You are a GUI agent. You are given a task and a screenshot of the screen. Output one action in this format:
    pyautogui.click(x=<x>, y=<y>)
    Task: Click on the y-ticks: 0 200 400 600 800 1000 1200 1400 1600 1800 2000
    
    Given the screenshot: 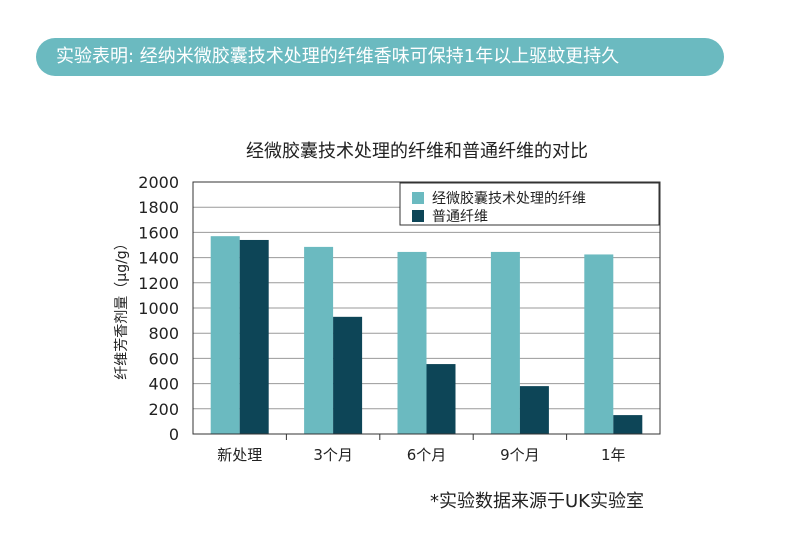 What is the action you would take?
    pyautogui.click(x=158, y=308)
    